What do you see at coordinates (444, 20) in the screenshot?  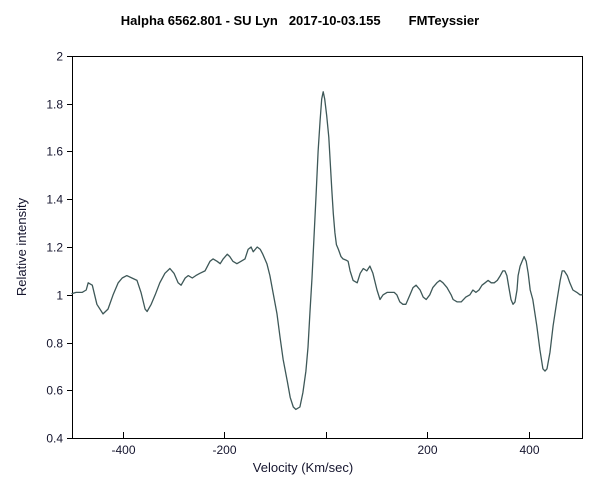 I see `title-author: FMTeyssier` at bounding box center [444, 20].